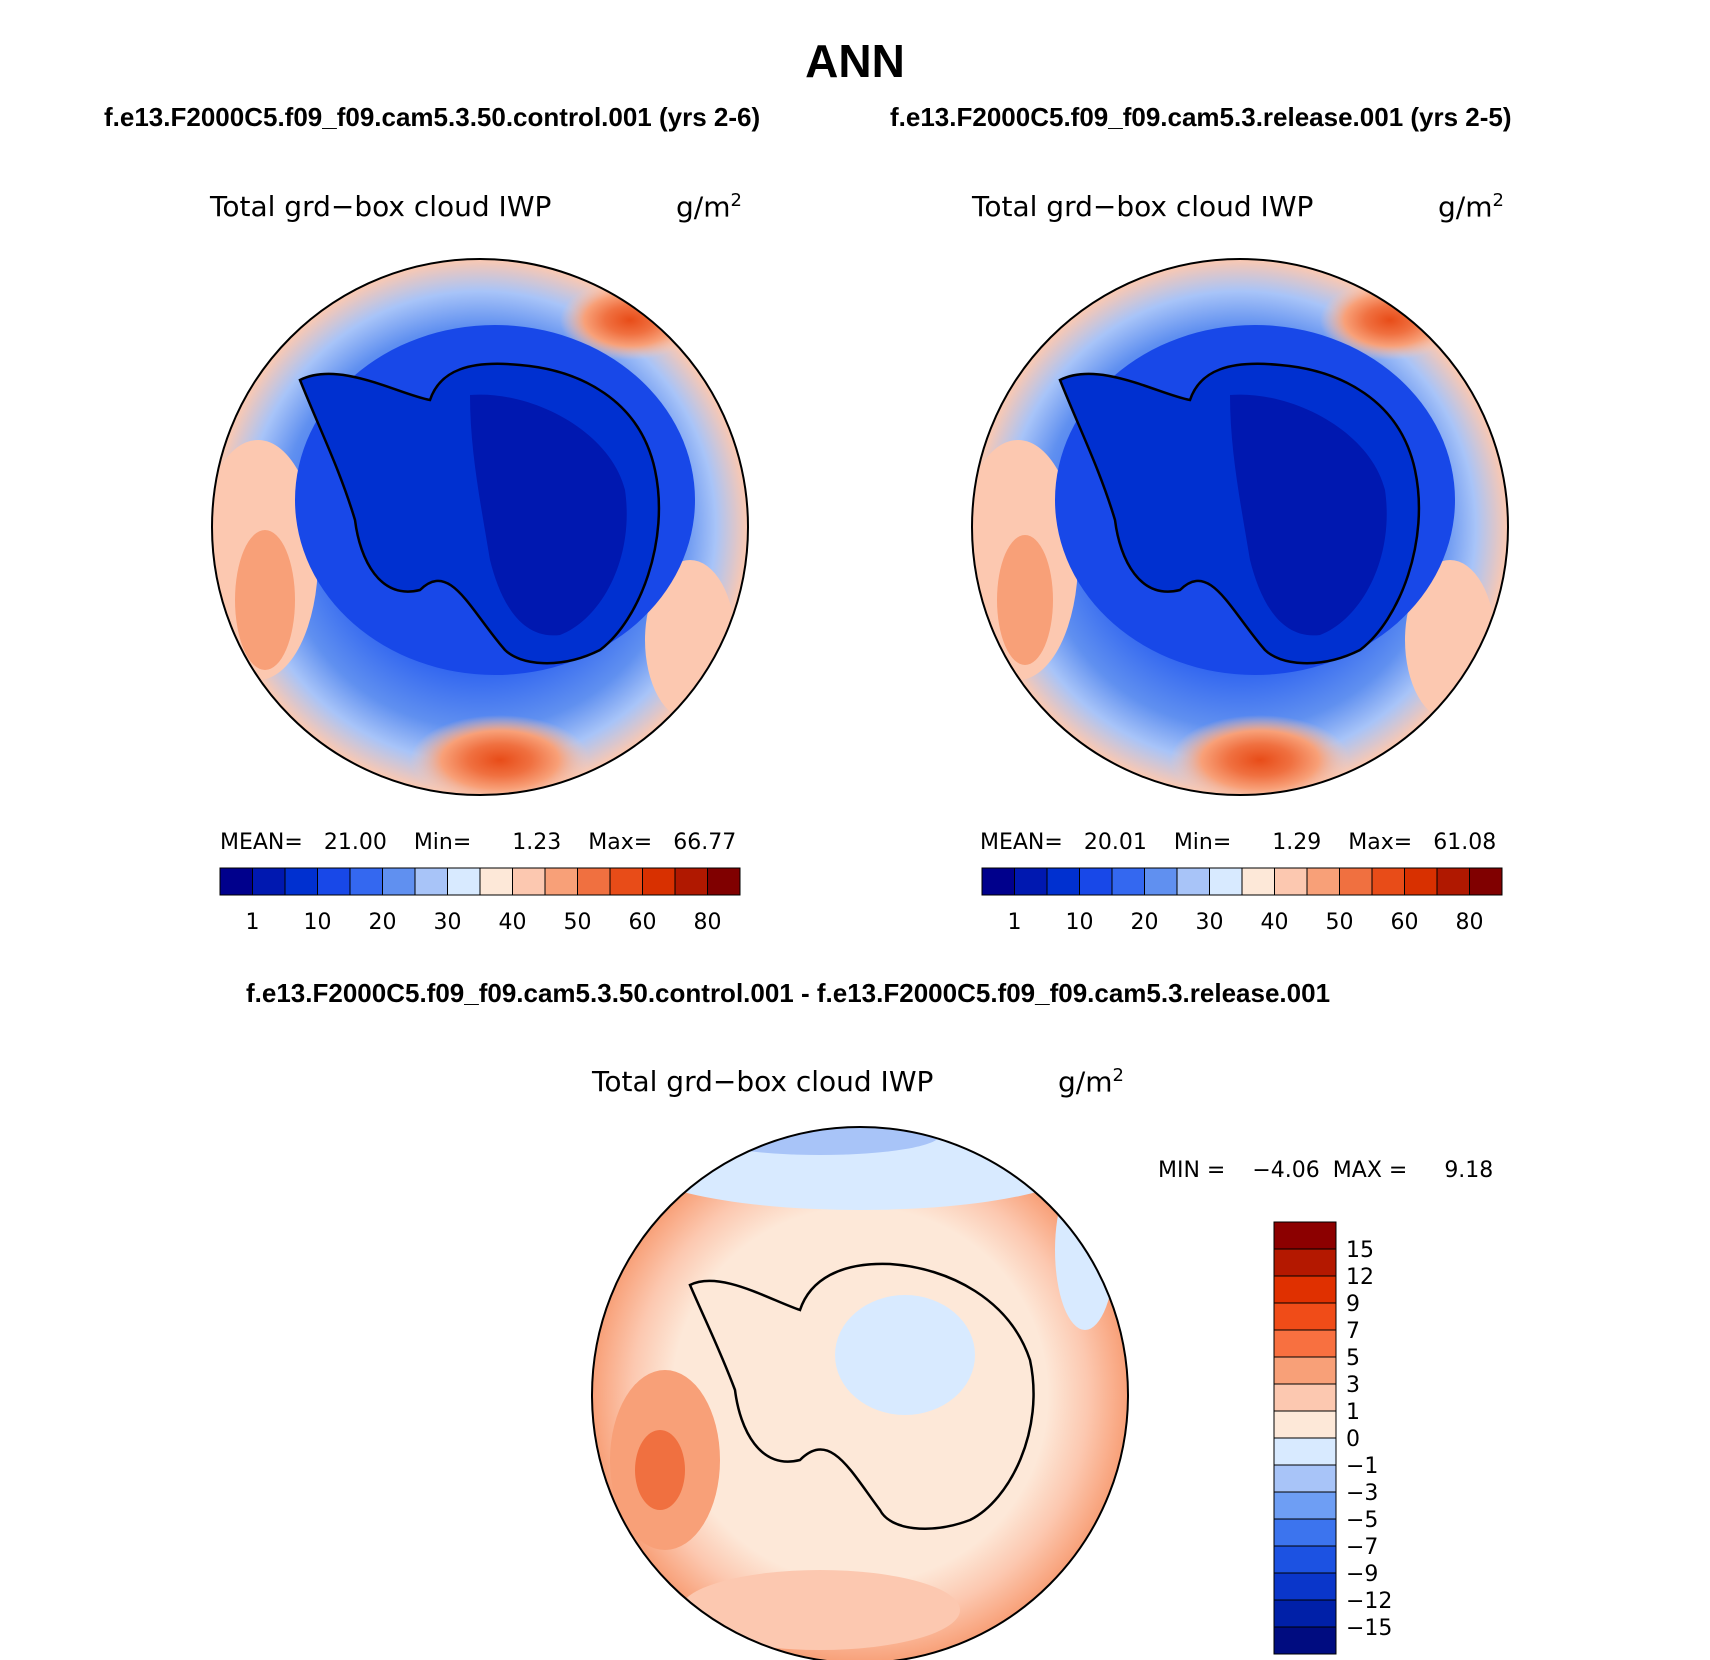 The height and width of the screenshot is (1660, 1710). What do you see at coordinates (1362, 1493) in the screenshot?
I see `colorbar-tick-label: −3` at bounding box center [1362, 1493].